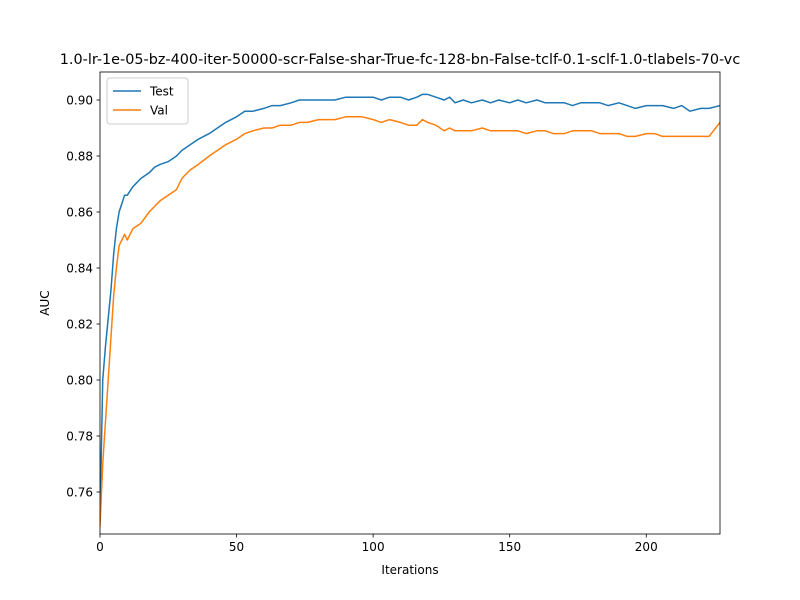 The image size is (800, 600). Describe the element at coordinates (159, 110) in the screenshot. I see `legend-label-val: Val` at that location.